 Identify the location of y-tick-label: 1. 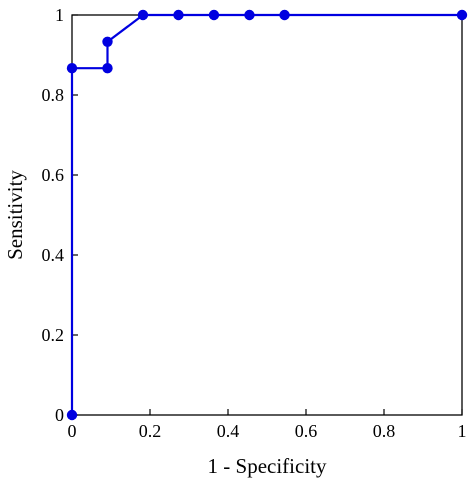
(59, 15).